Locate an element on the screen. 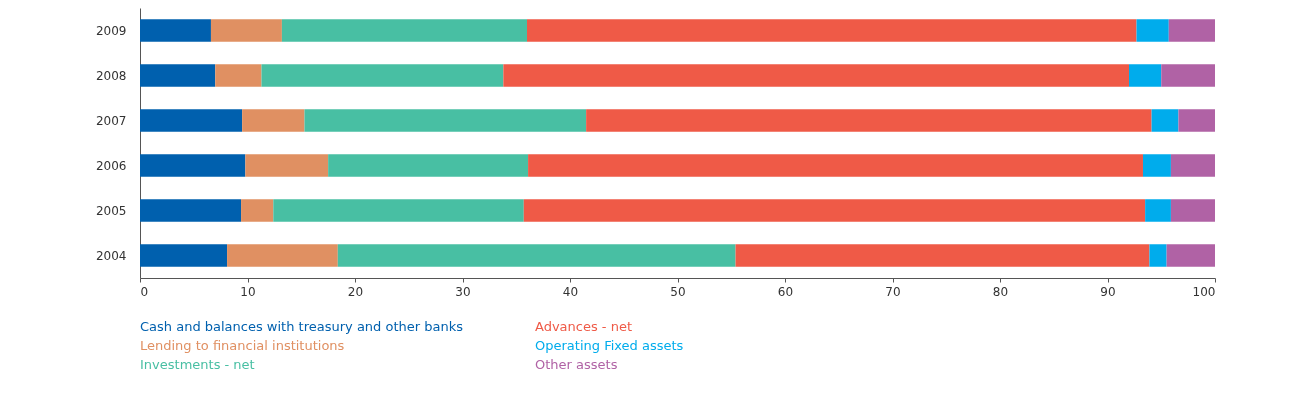 The height and width of the screenshot is (407, 1290). x-tick-label: 60 is located at coordinates (785, 291).